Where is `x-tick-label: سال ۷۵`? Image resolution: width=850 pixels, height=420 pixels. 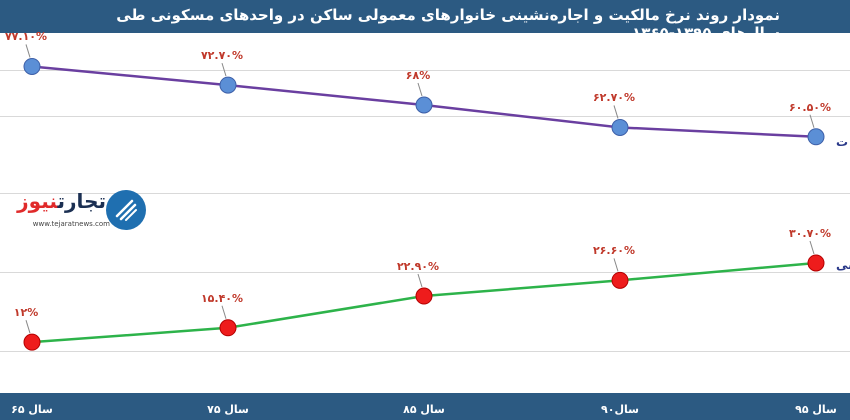 x-tick-label: سال ۷۵ is located at coordinates (228, 409).